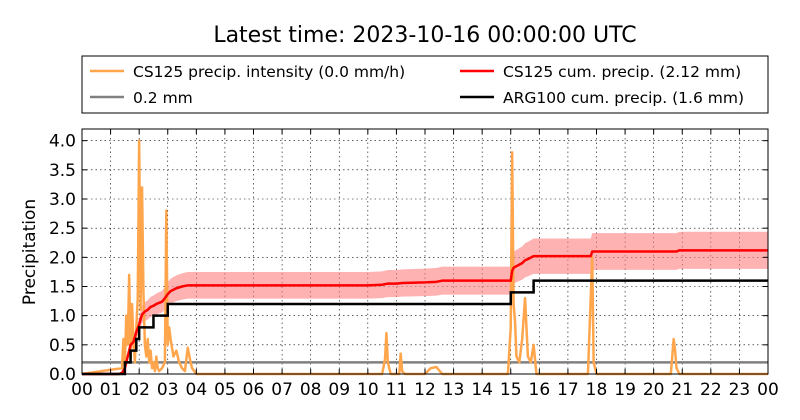  Describe the element at coordinates (424, 35) in the screenshot. I see `chart-title: Latest time: 2023-10-16 00:00:00 UTC` at that location.